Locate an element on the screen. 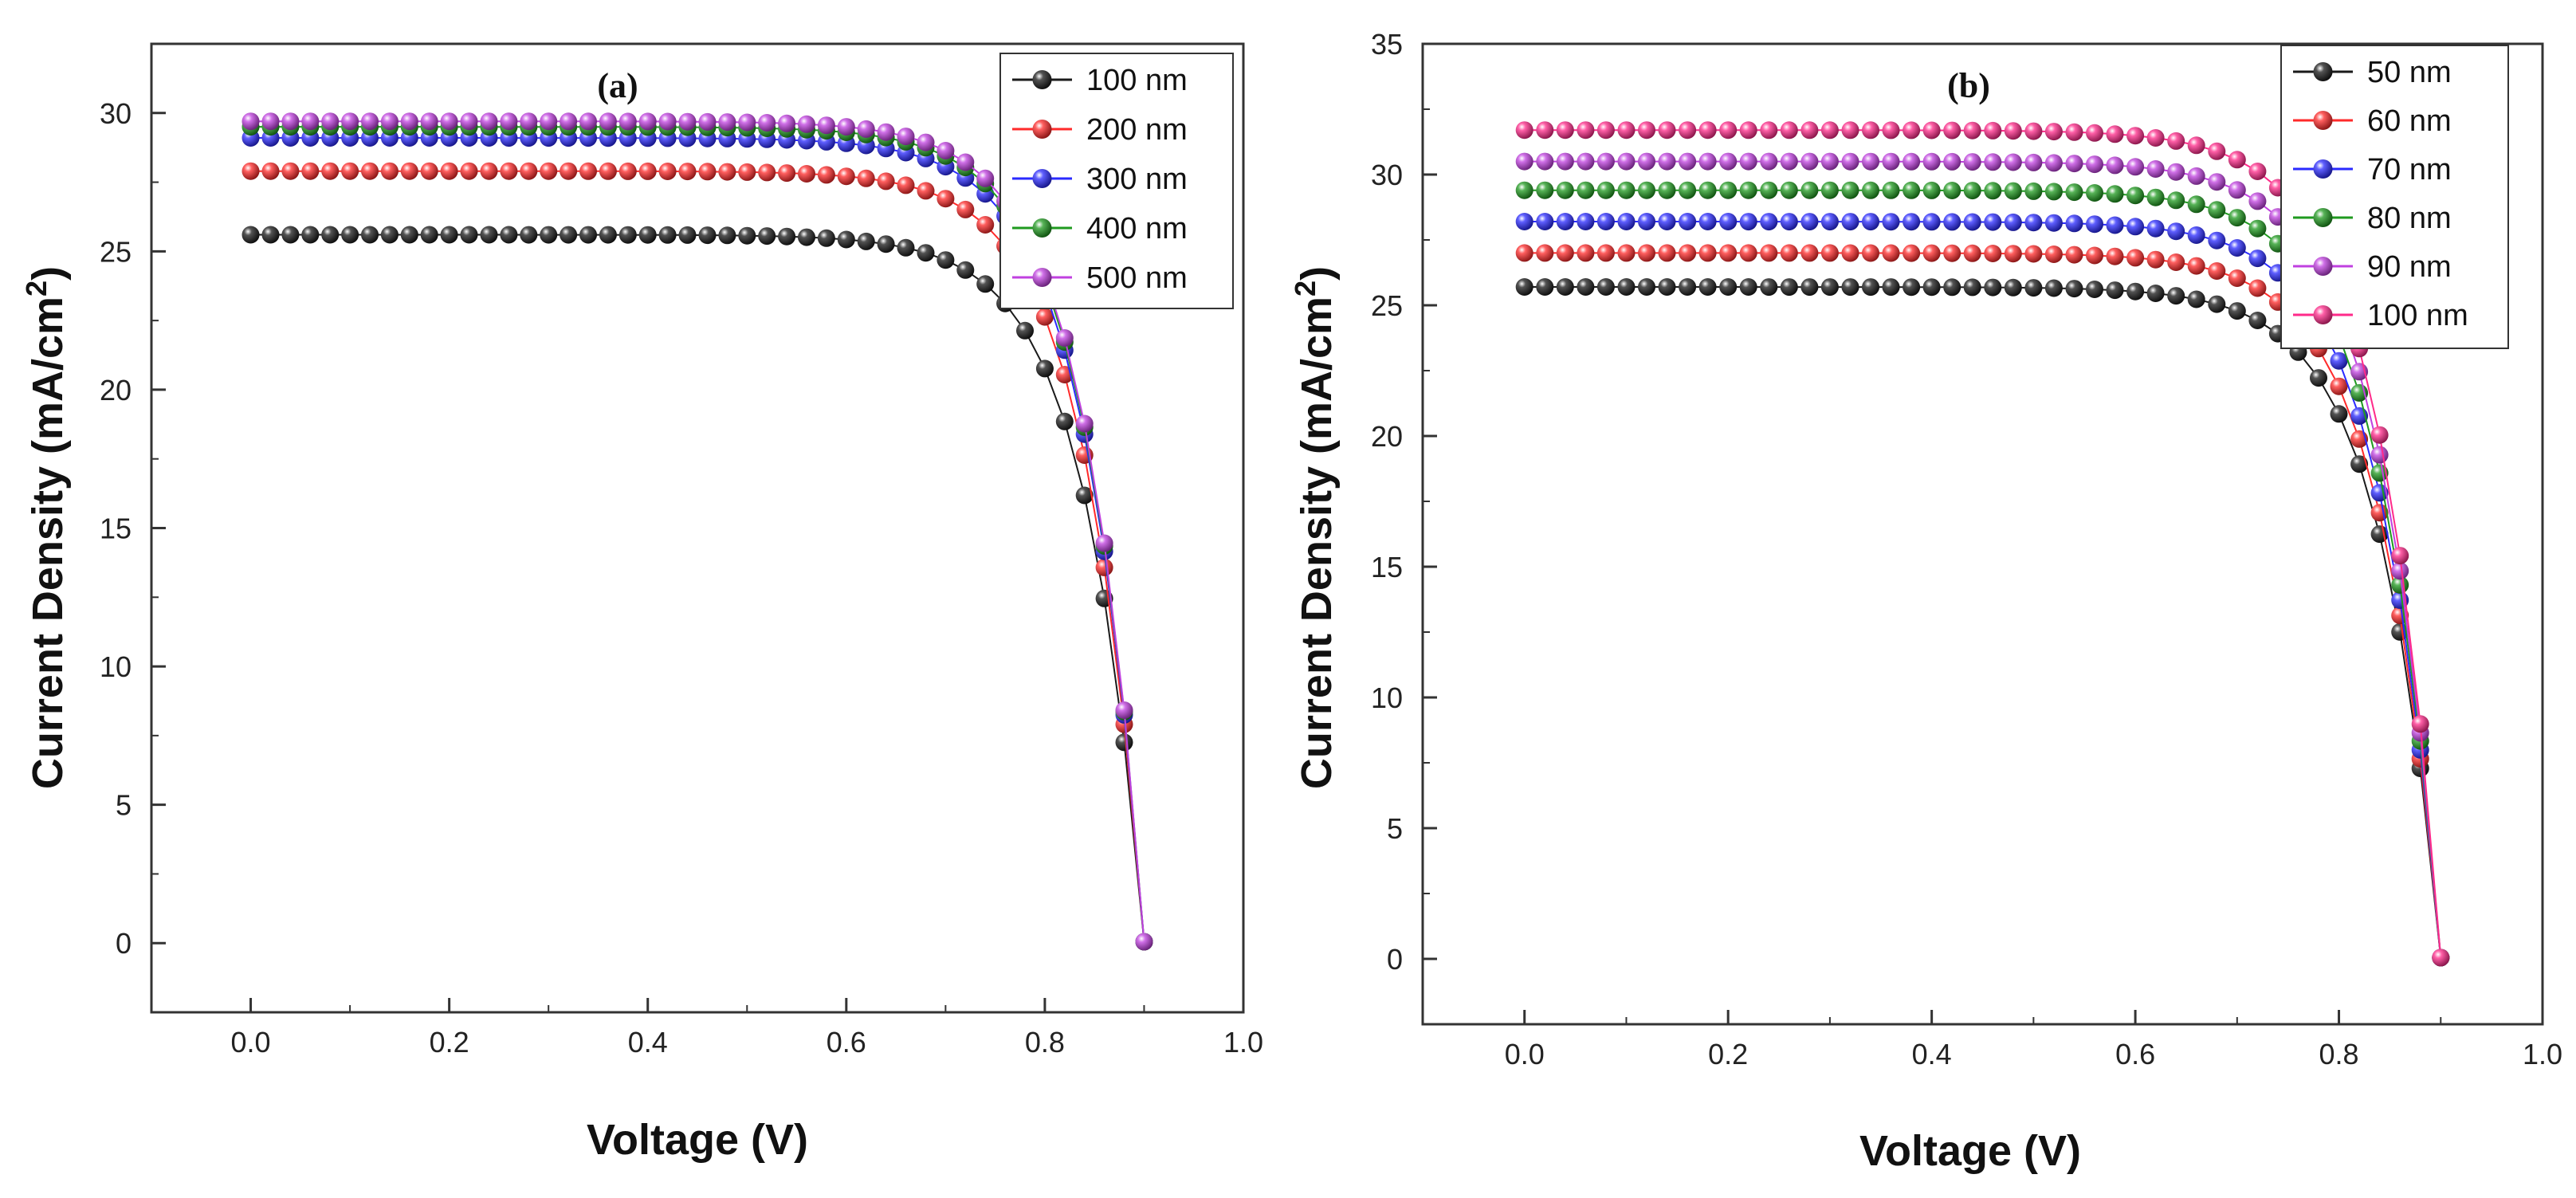 The height and width of the screenshot is (1198, 2576). legend-label: 70 nm is located at coordinates (2409, 170).